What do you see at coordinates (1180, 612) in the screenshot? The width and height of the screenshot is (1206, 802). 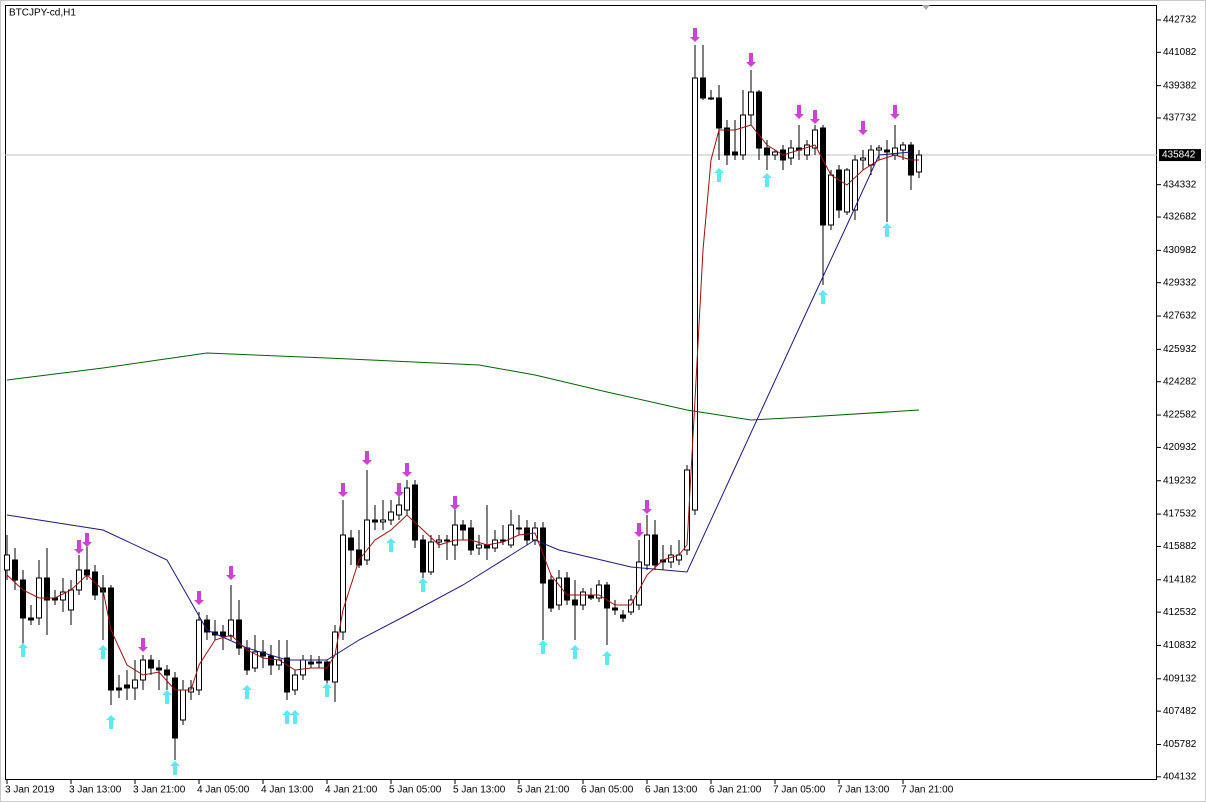 I see `y-tick-label: 412532` at bounding box center [1180, 612].